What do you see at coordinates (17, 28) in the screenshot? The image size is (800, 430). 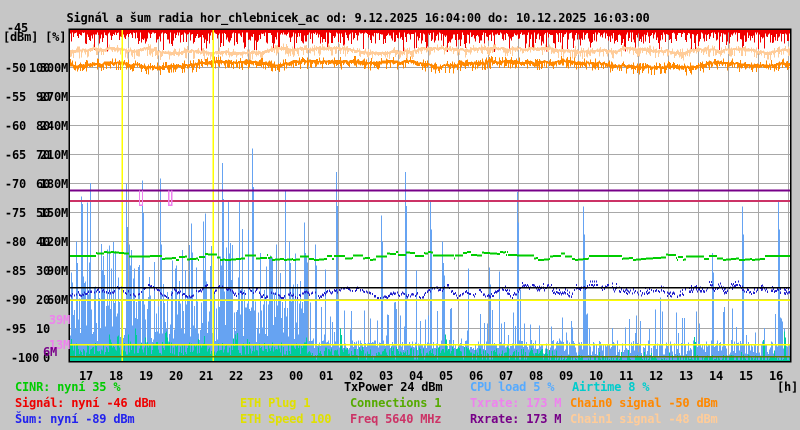 I see `y-axis-top-label: -45` at bounding box center [17, 28].